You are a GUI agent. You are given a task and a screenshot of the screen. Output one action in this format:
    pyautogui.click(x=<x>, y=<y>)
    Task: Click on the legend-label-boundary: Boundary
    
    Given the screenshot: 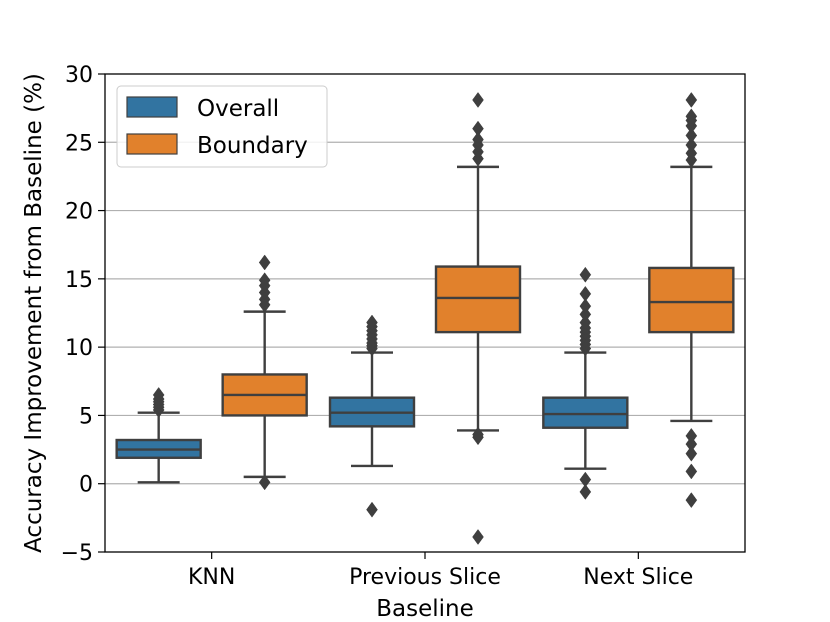 What is the action you would take?
    pyautogui.click(x=252, y=146)
    